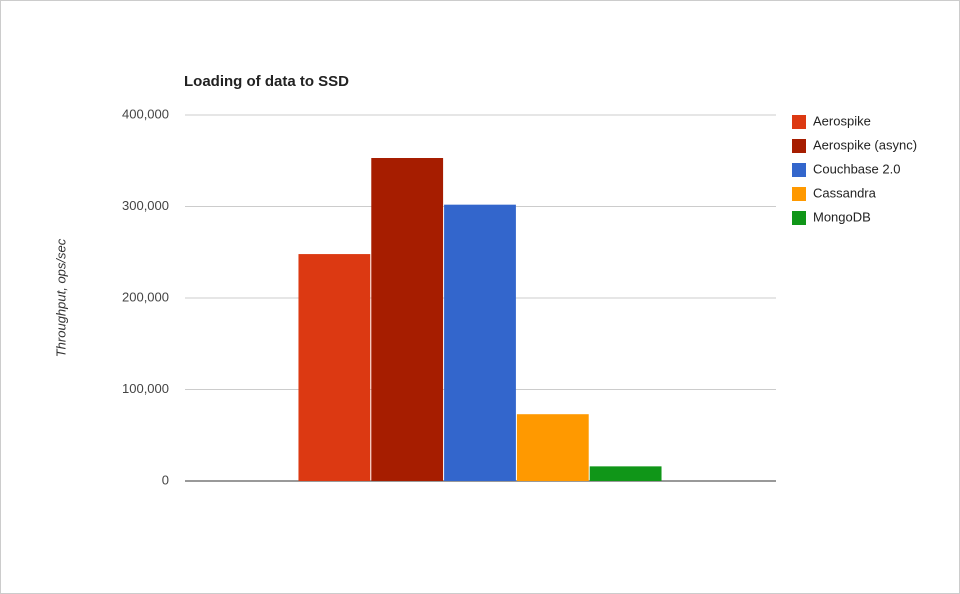 This screenshot has width=960, height=594. What do you see at coordinates (145, 296) in the screenshot?
I see `y-tick-label: 200,000` at bounding box center [145, 296].